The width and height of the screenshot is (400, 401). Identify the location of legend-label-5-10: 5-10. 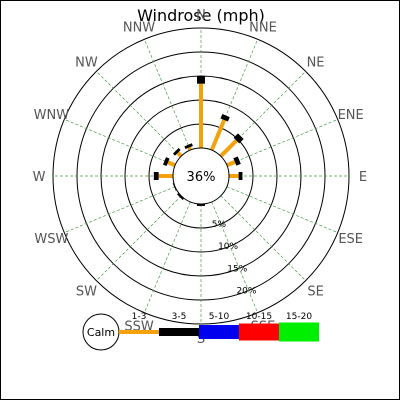
(219, 317).